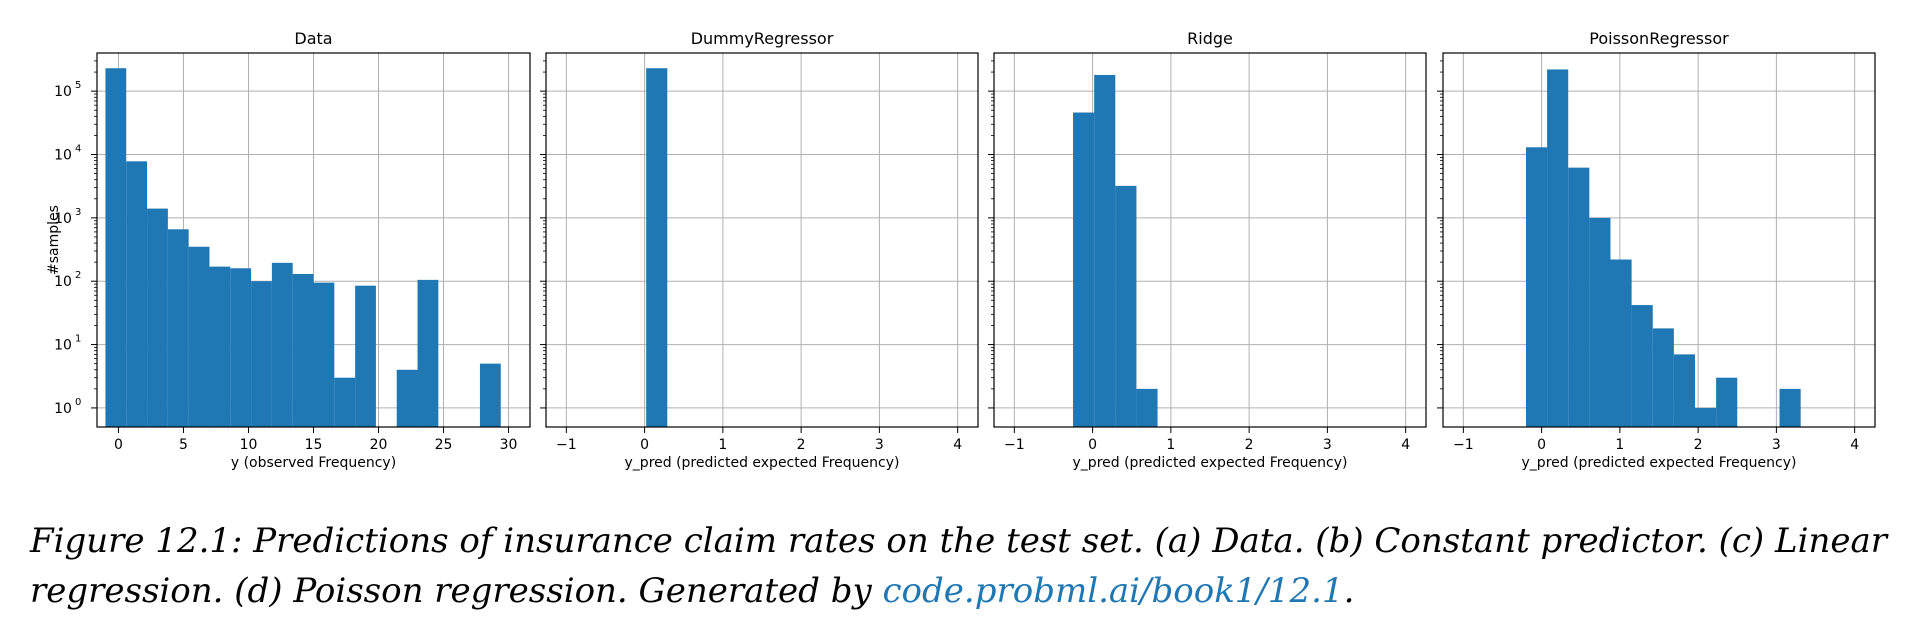 This screenshot has width=1916, height=622. I want to click on chart-title: Ridge, so click(1210, 38).